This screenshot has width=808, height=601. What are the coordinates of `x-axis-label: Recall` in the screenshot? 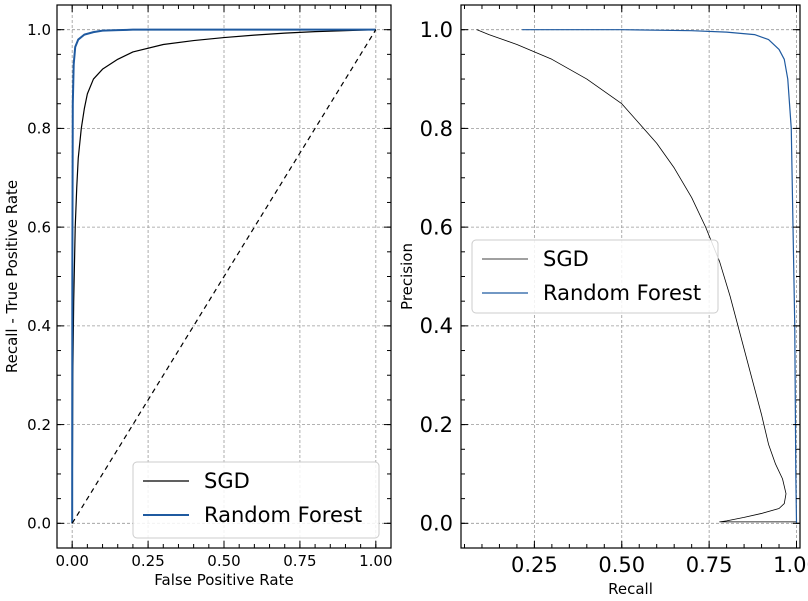 It's located at (630, 589).